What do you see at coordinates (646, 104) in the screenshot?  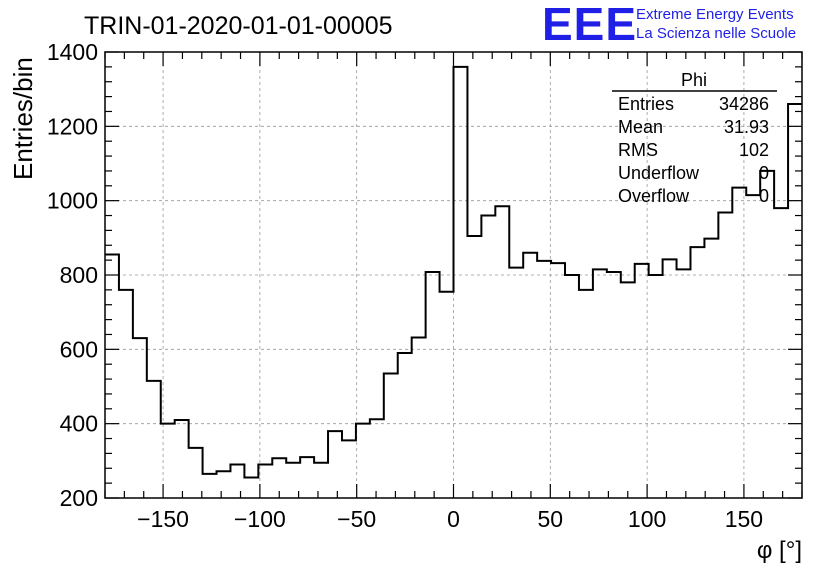 I see `stats-row-label: Entries` at bounding box center [646, 104].